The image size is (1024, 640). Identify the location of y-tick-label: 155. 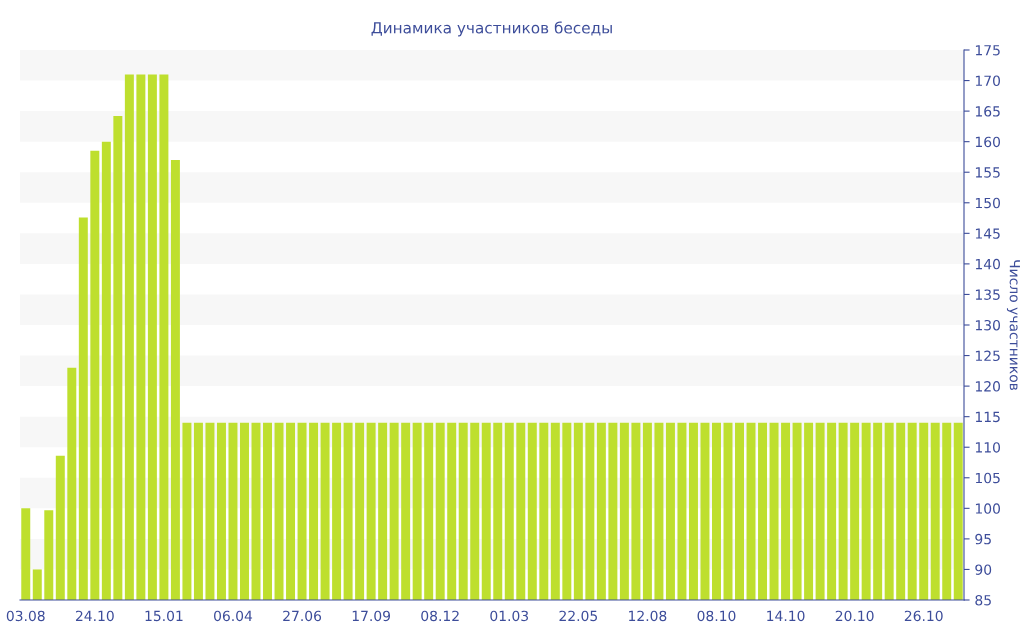
(987, 172).